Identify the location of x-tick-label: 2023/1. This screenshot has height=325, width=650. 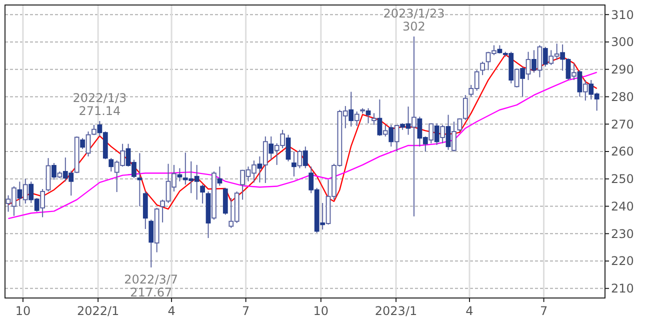
(396, 311).